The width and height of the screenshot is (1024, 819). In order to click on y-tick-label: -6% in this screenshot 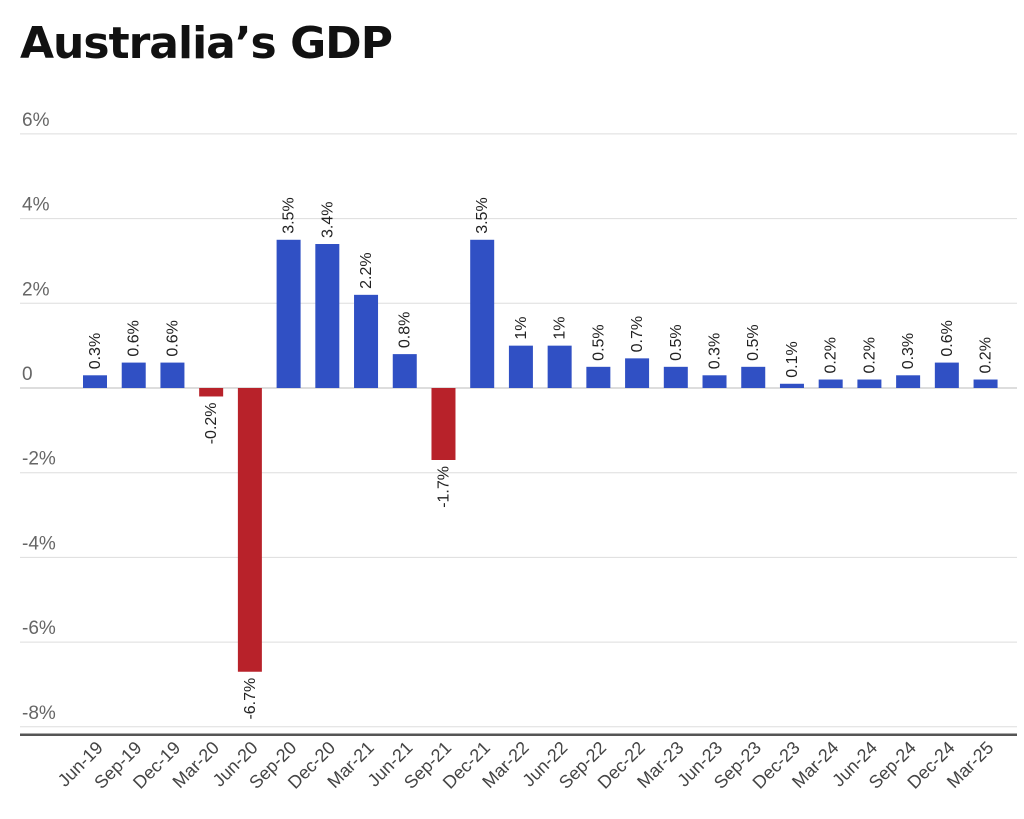, I will do `click(39, 628)`.